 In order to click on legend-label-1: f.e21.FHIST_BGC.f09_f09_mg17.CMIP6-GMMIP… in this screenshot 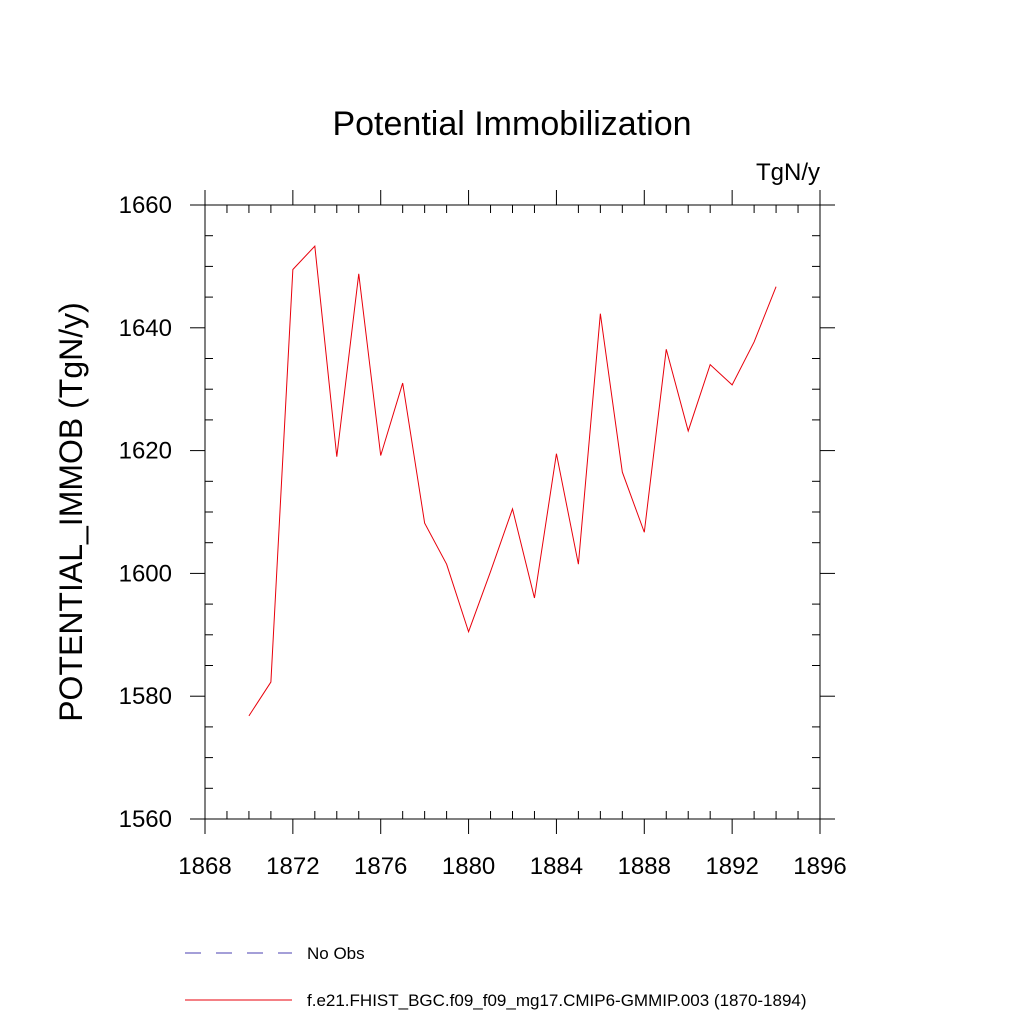, I will do `click(557, 1000)`.